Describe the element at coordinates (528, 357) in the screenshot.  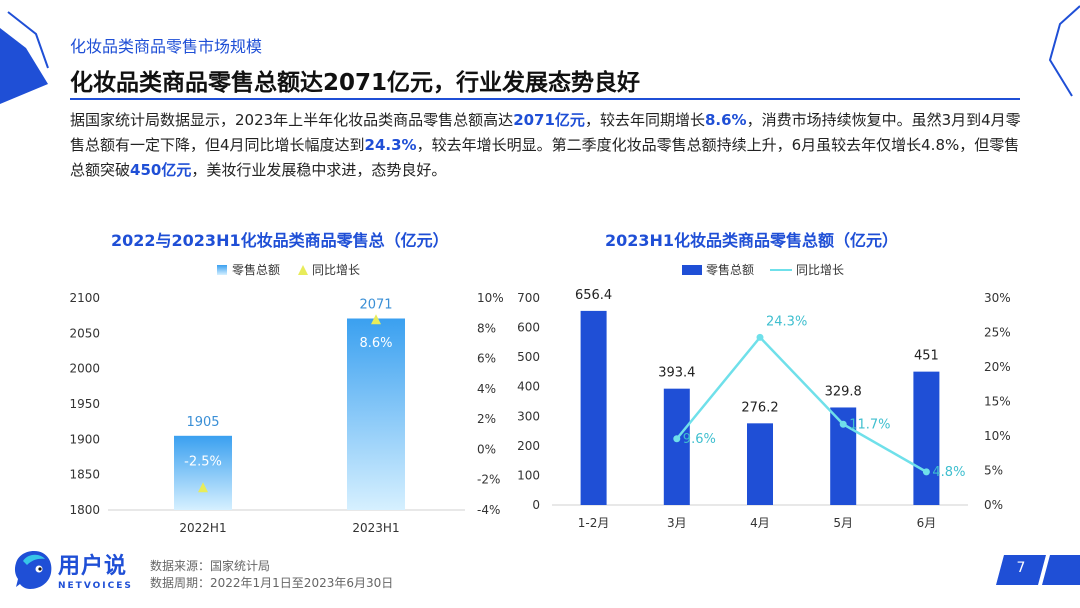
I see `y-left-tick-label: 500` at that location.